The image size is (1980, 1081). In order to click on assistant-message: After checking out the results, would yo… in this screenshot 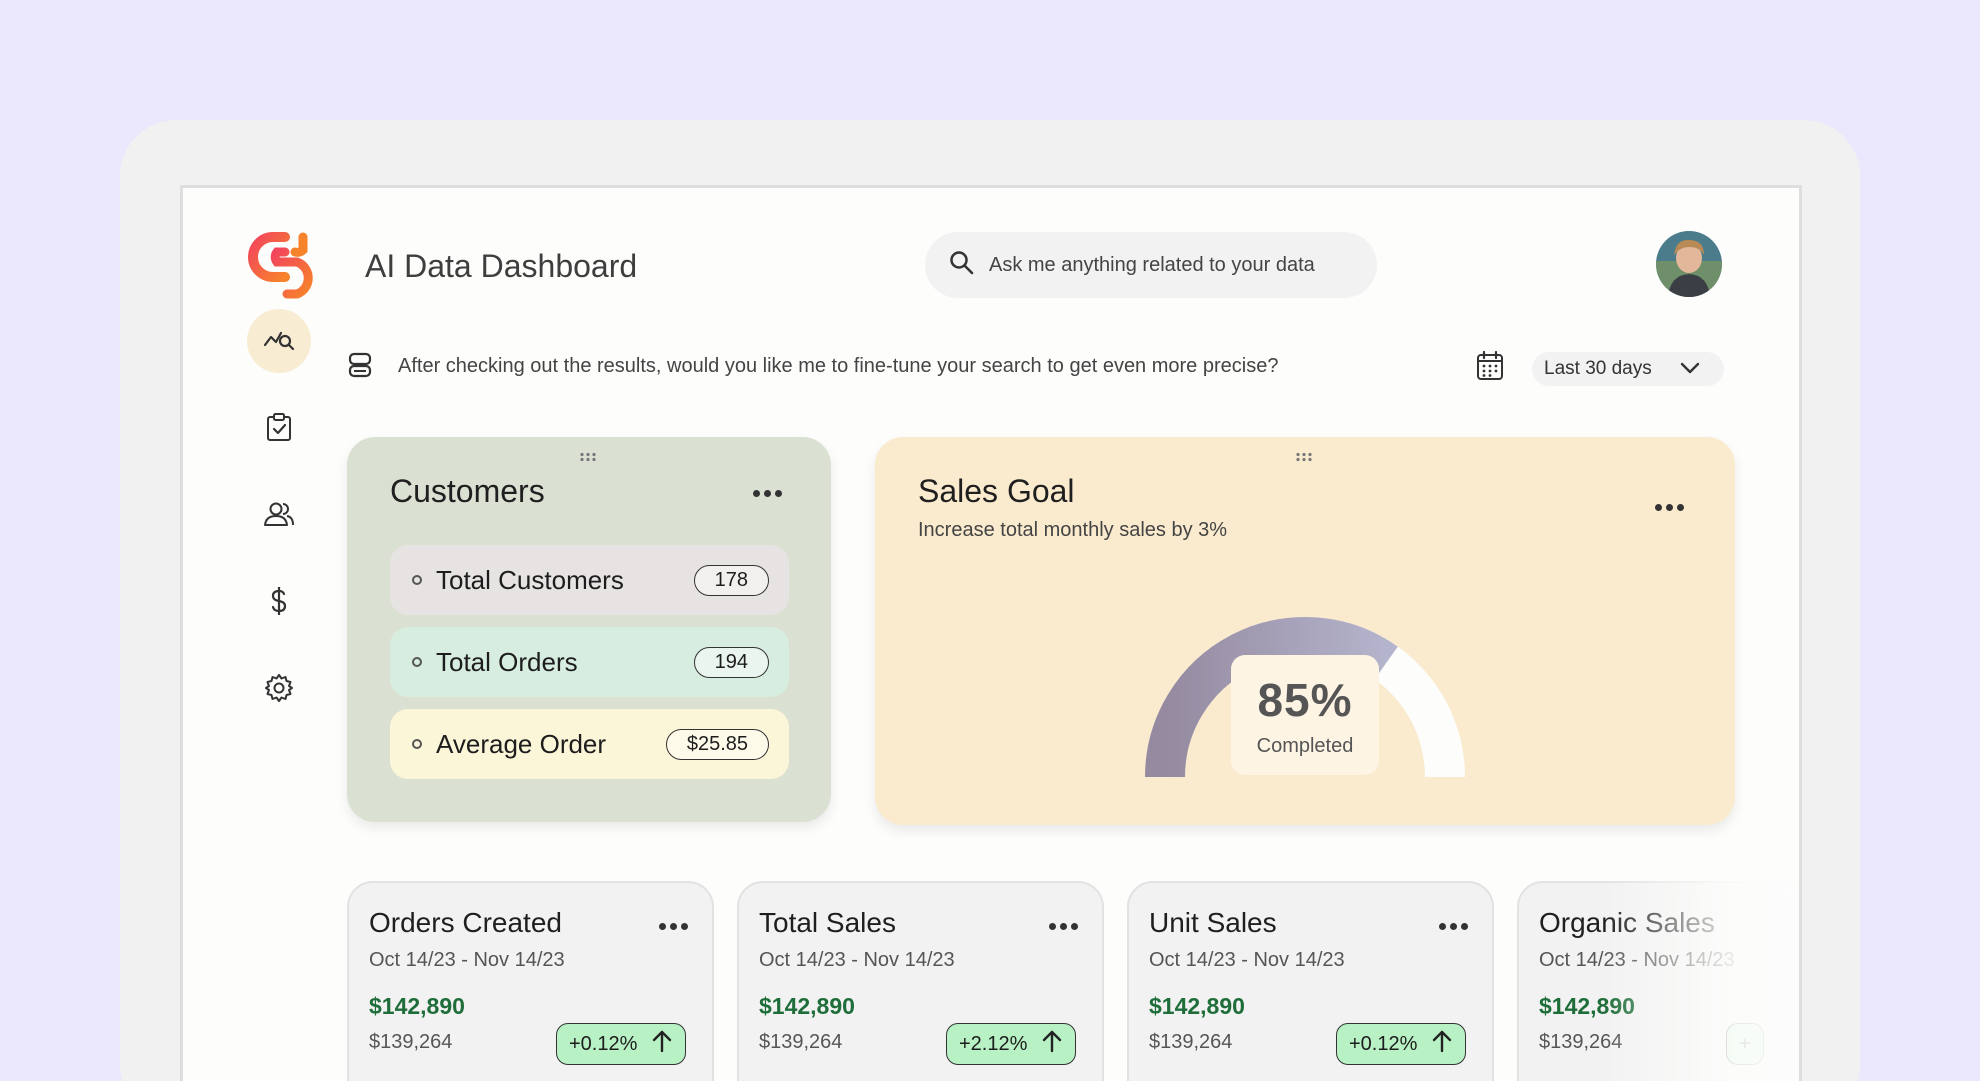, I will do `click(838, 366)`.